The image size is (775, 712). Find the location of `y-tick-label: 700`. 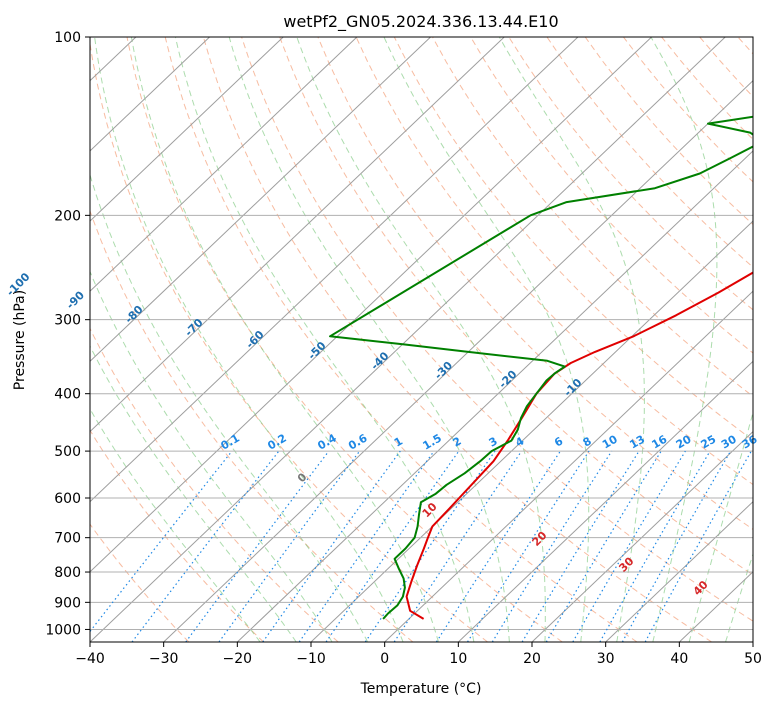

y-tick-label: 700 is located at coordinates (67, 539).